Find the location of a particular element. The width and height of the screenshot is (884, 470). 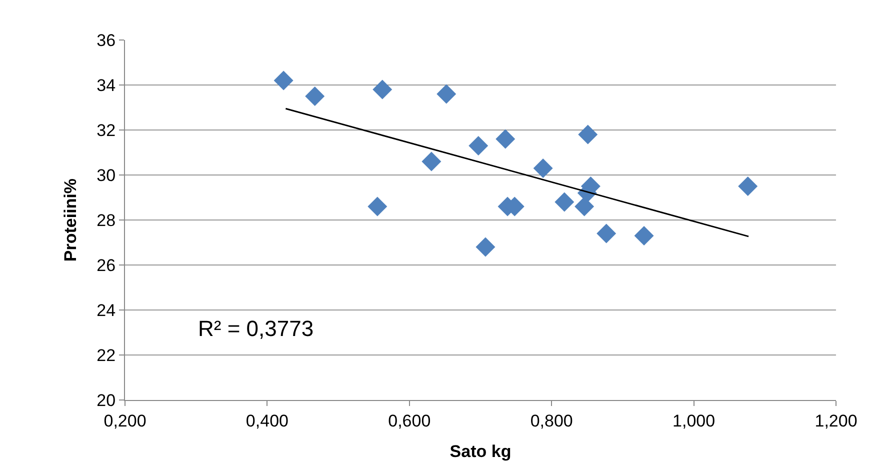

y-tick-label: 22 is located at coordinates (106, 355).